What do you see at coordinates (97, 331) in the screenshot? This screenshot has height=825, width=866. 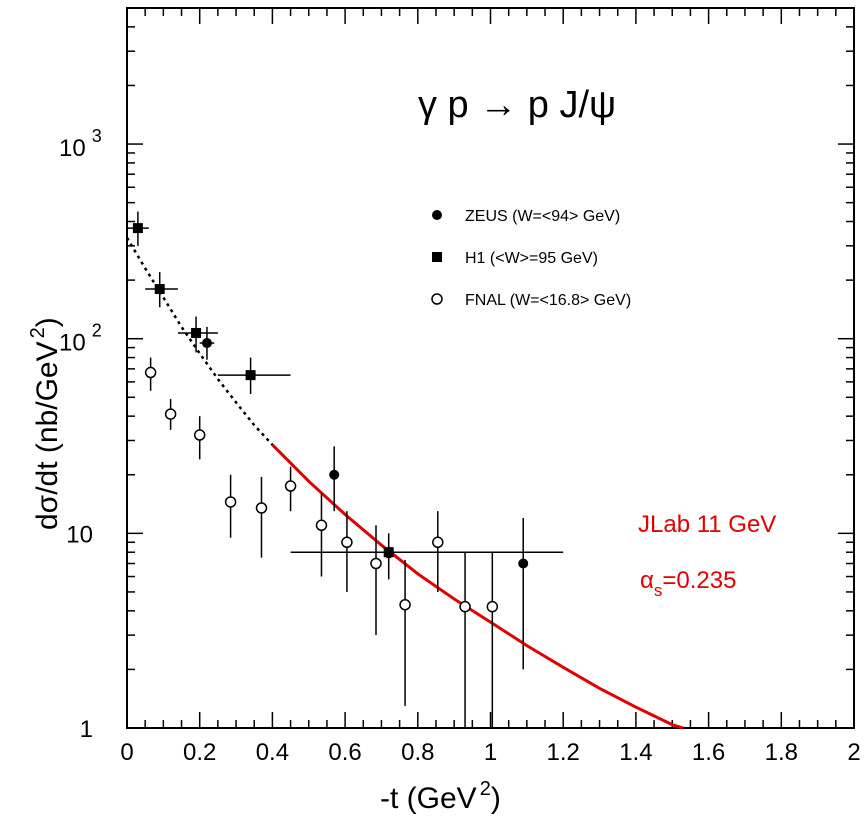 I see `y-tick-label-exp: 2` at bounding box center [97, 331].